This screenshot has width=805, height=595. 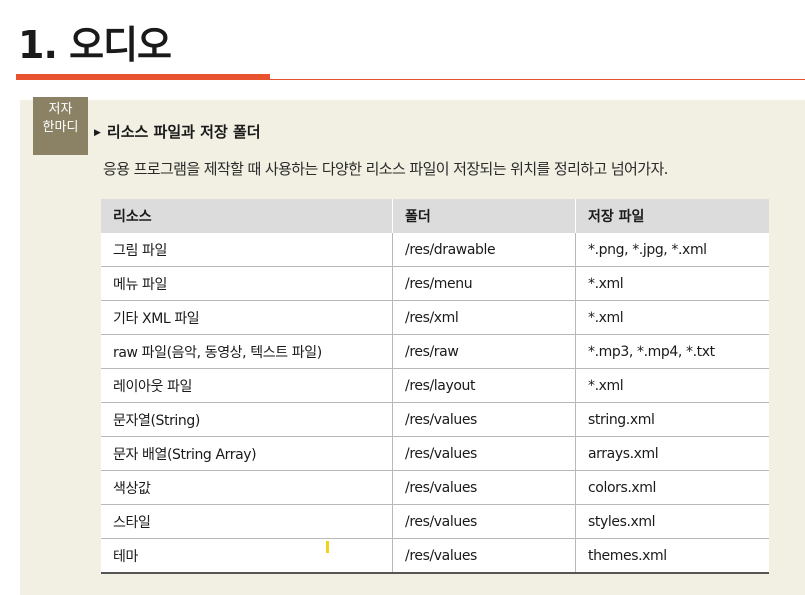 What do you see at coordinates (484, 283) in the screenshot?
I see `cell-folder: /res/menu` at bounding box center [484, 283].